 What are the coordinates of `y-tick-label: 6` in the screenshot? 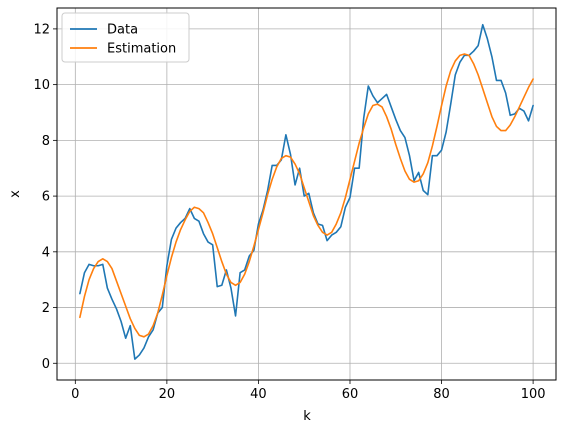 It's located at (46, 197).